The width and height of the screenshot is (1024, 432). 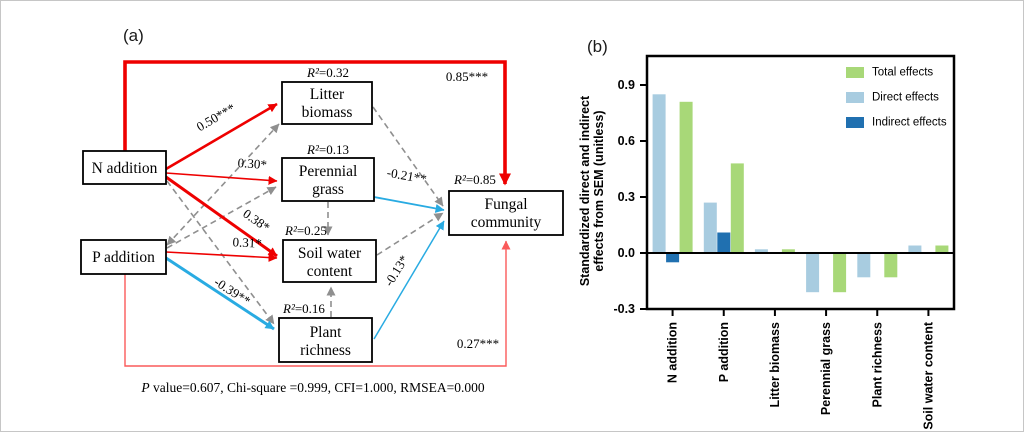 I want to click on bar-total-effects-p-addition, so click(x=737, y=208).